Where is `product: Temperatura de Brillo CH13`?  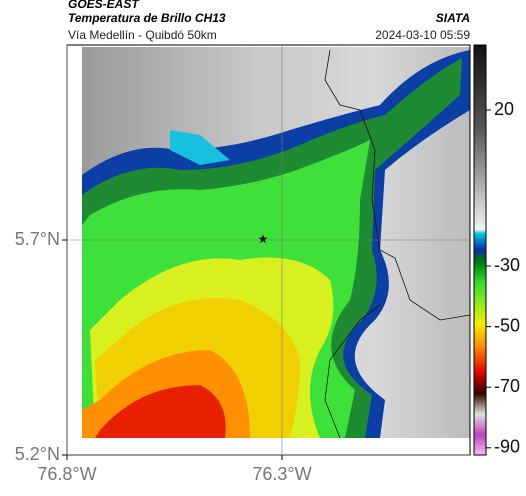
product: Temperatura de Brillo CH13 is located at coordinates (147, 18).